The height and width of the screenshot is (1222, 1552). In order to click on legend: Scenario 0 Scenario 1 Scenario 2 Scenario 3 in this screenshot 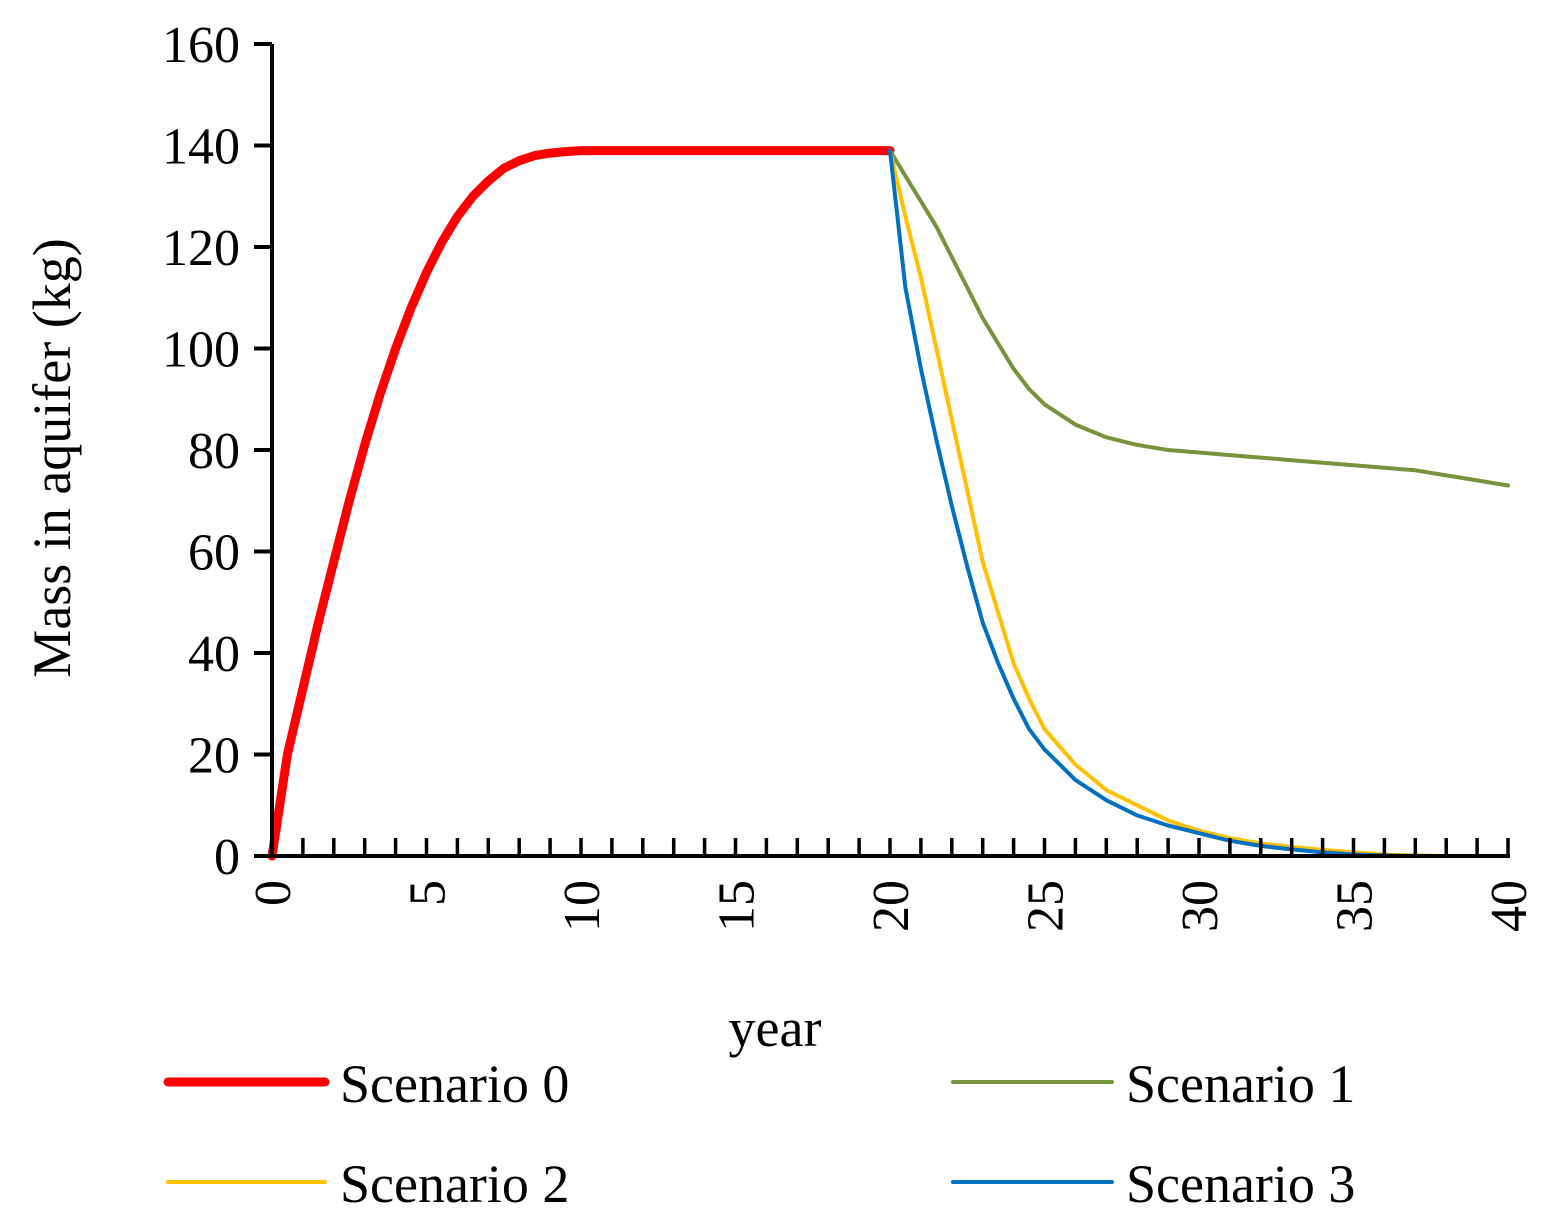, I will do `click(759, 1134)`.